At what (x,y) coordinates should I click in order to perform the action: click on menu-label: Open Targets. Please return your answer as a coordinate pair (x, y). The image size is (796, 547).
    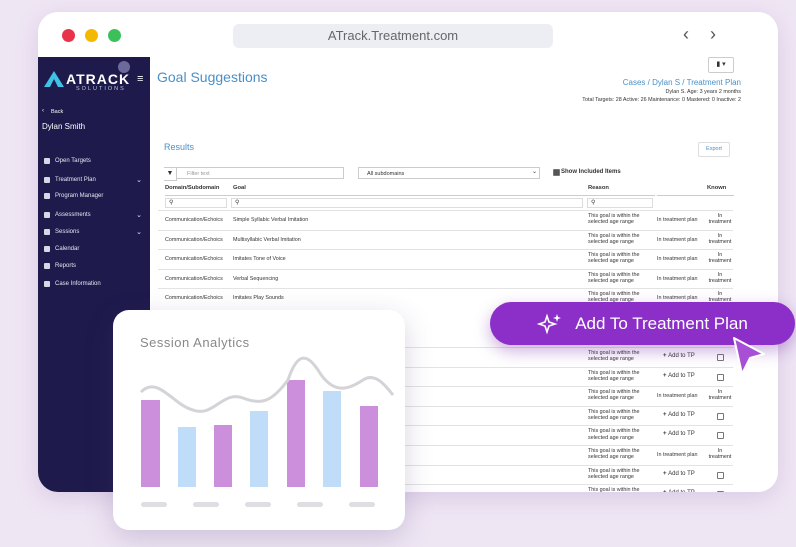
    Looking at the image, I should click on (73, 161).